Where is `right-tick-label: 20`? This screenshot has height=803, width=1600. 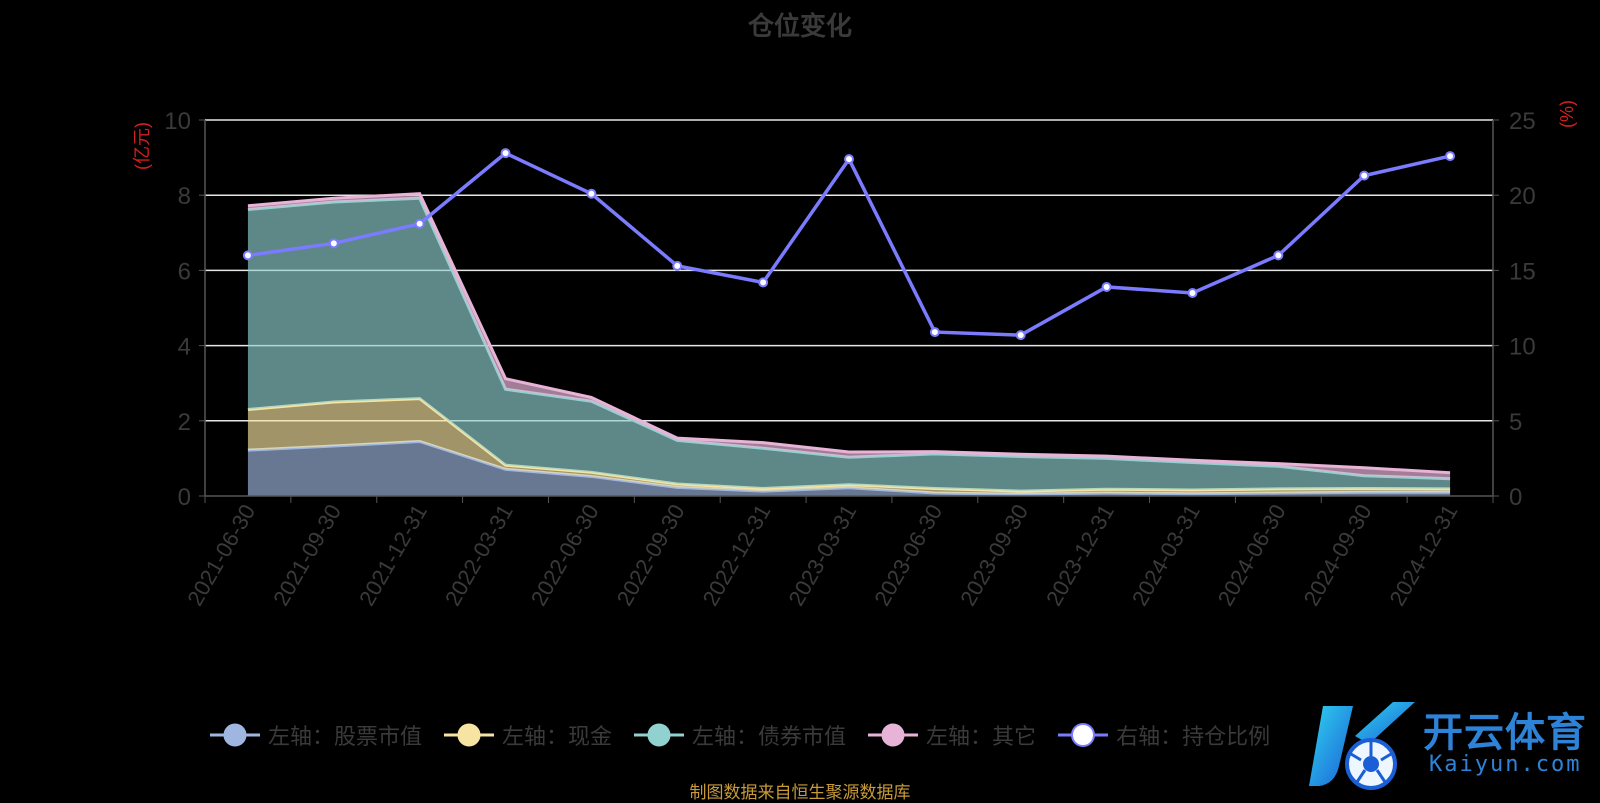
right-tick-label: 20 is located at coordinates (1522, 196).